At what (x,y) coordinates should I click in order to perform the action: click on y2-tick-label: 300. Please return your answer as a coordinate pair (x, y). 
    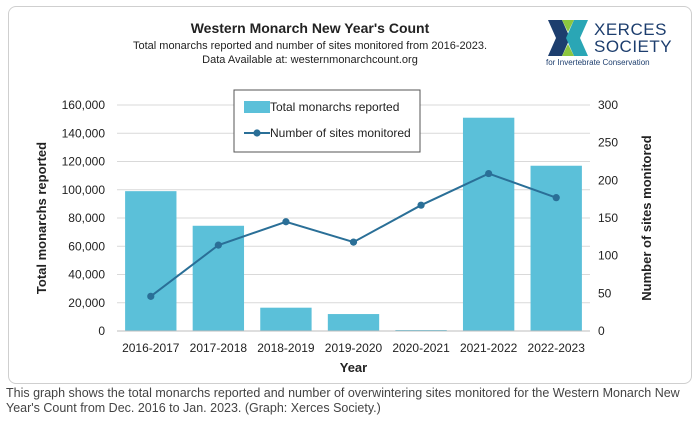
    Looking at the image, I should click on (608, 105).